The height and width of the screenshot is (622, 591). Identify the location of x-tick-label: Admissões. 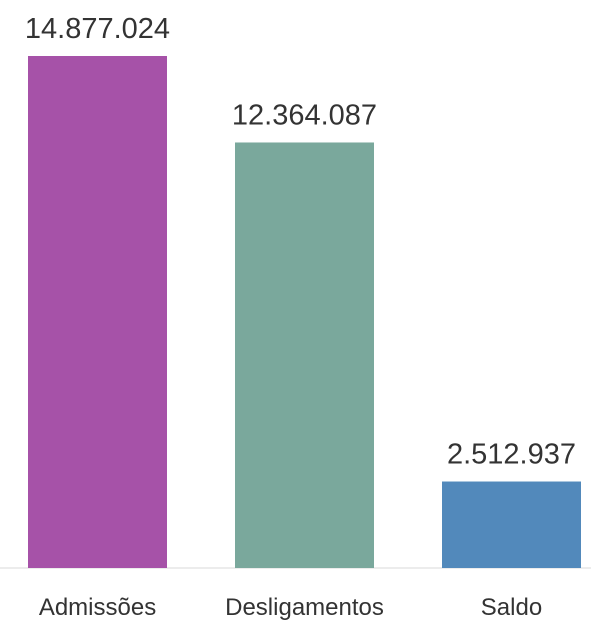
(97, 607).